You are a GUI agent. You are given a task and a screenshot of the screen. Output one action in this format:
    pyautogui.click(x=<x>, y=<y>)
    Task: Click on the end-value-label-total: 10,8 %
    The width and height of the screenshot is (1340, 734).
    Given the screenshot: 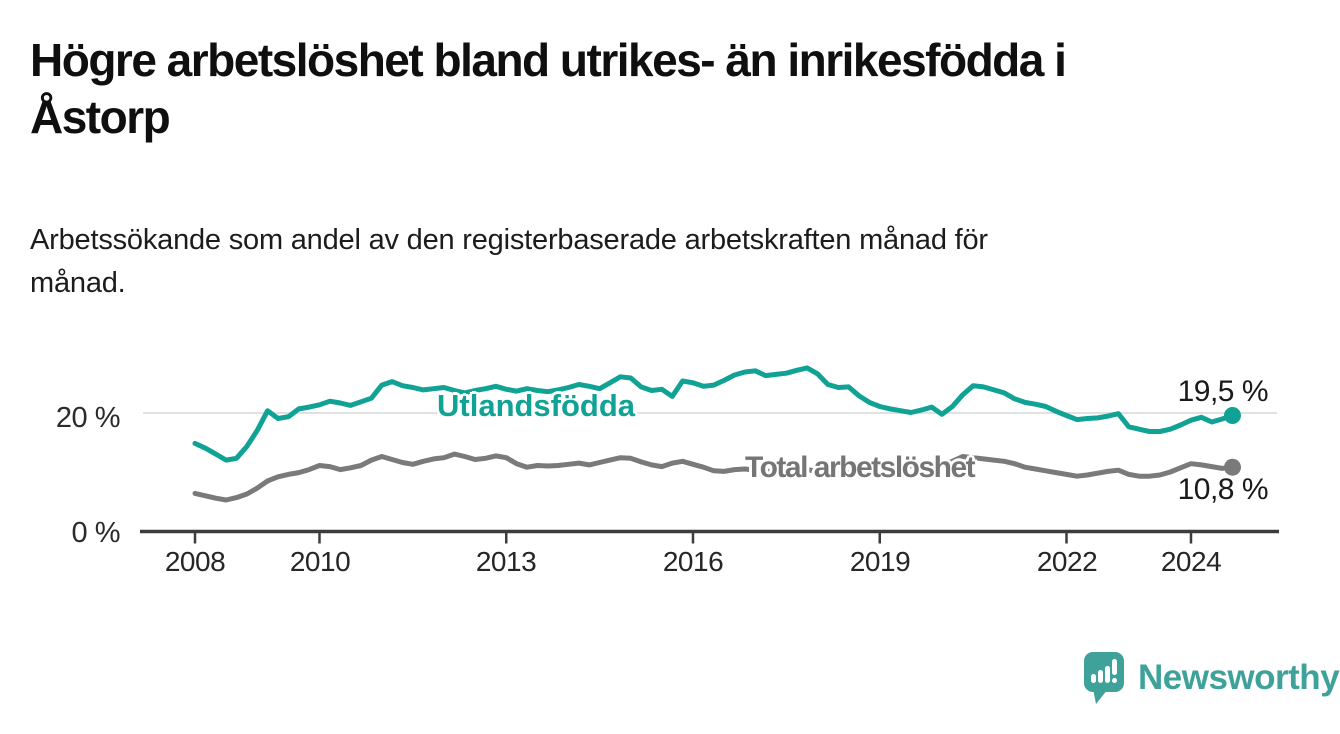 What is the action you would take?
    pyautogui.click(x=1223, y=489)
    